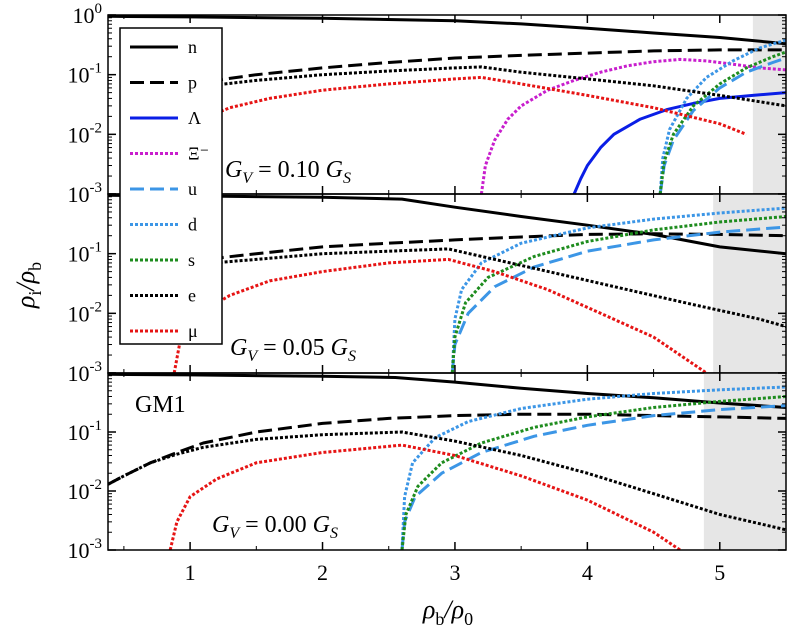 The image size is (789, 628). Describe the element at coordinates (192, 47) in the screenshot. I see `legend-label-n: n` at that location.